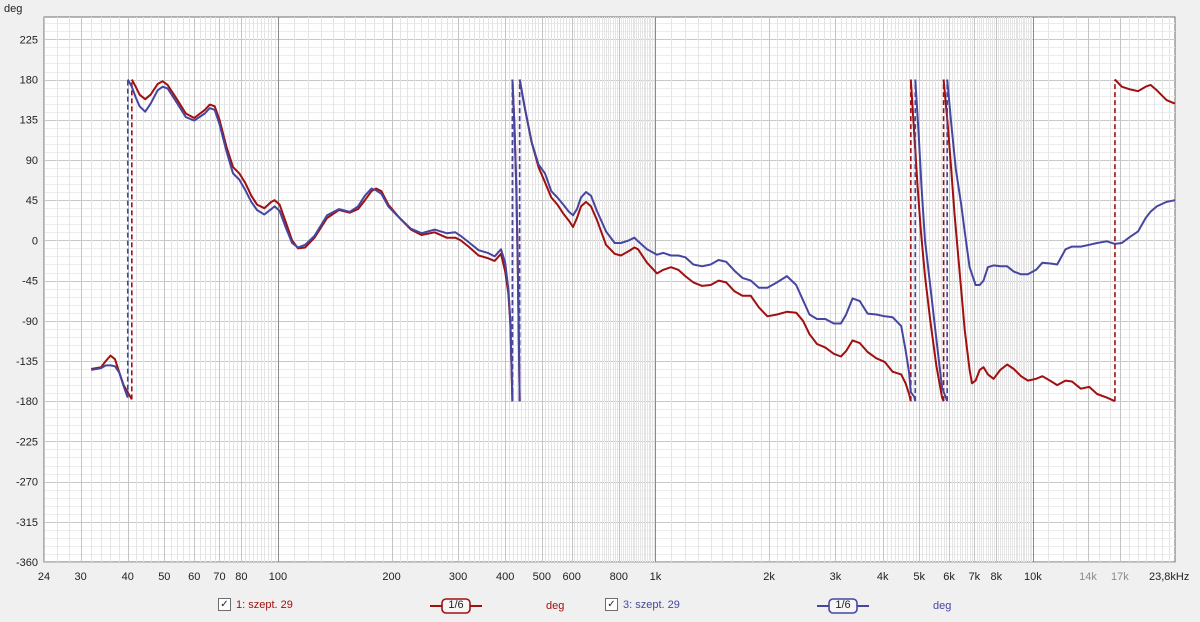 The height and width of the screenshot is (622, 1200). Describe the element at coordinates (32, 201) in the screenshot. I see `y-tick-label: 45` at that location.